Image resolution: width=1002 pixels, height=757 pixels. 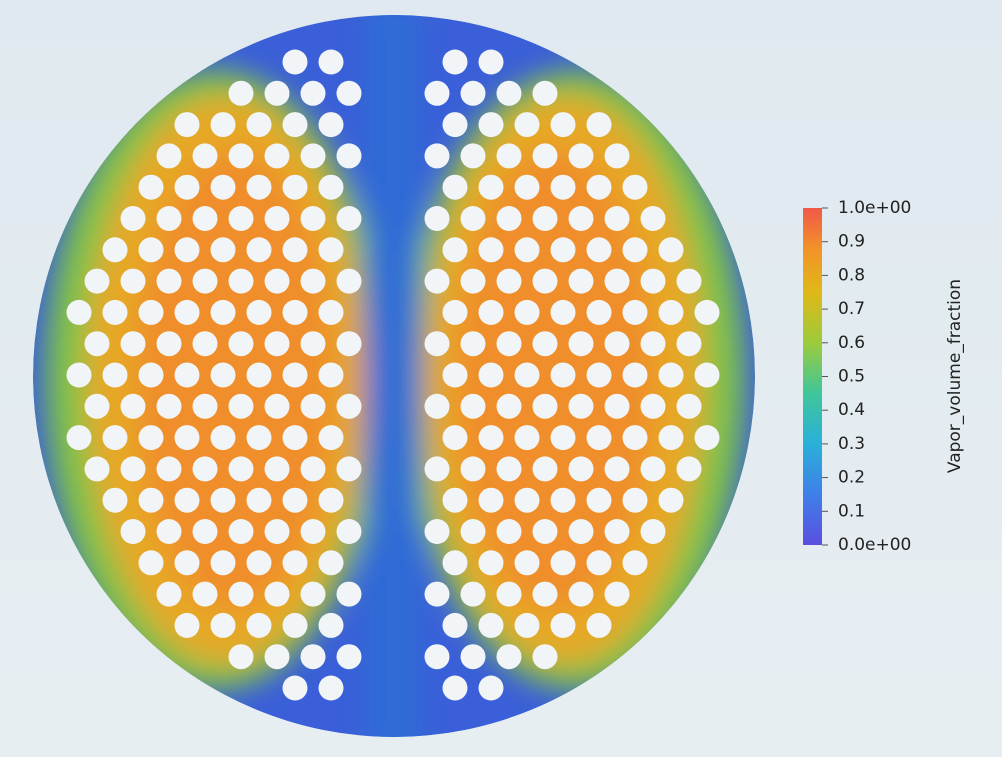 What do you see at coordinates (955, 376) in the screenshot?
I see `colorbar-title: Vapor_volume_fraction` at bounding box center [955, 376].